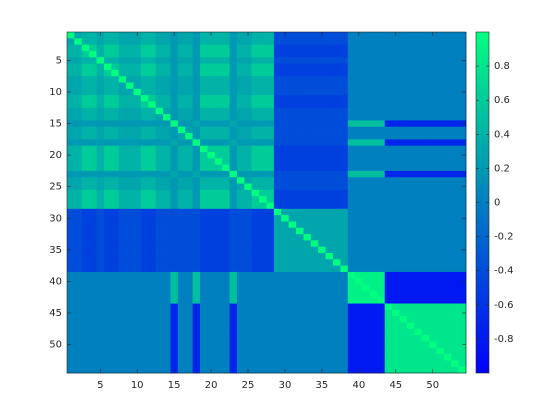 The width and height of the screenshot is (560, 420). I want to click on colorbar-tick-label: 0.2, so click(502, 168).